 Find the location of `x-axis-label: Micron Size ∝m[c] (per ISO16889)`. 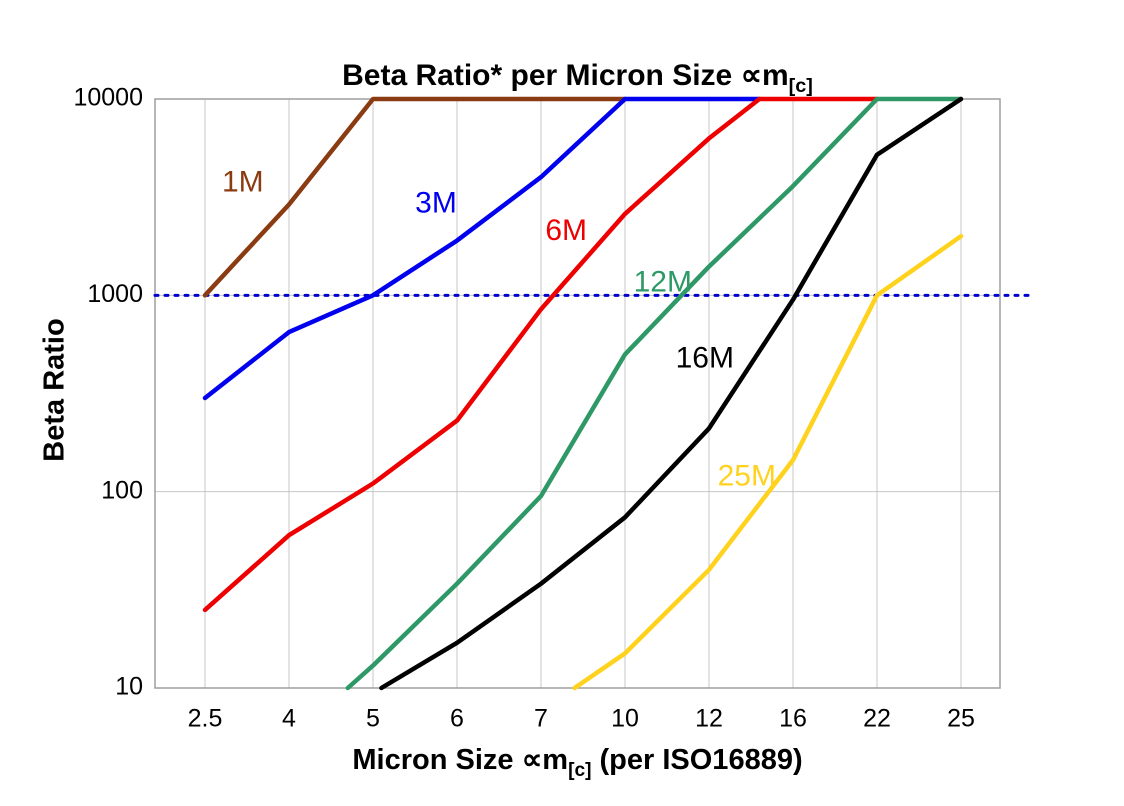

x-axis-label: Micron Size ∝m[c] (per ISO16889) is located at coordinates (577, 762).